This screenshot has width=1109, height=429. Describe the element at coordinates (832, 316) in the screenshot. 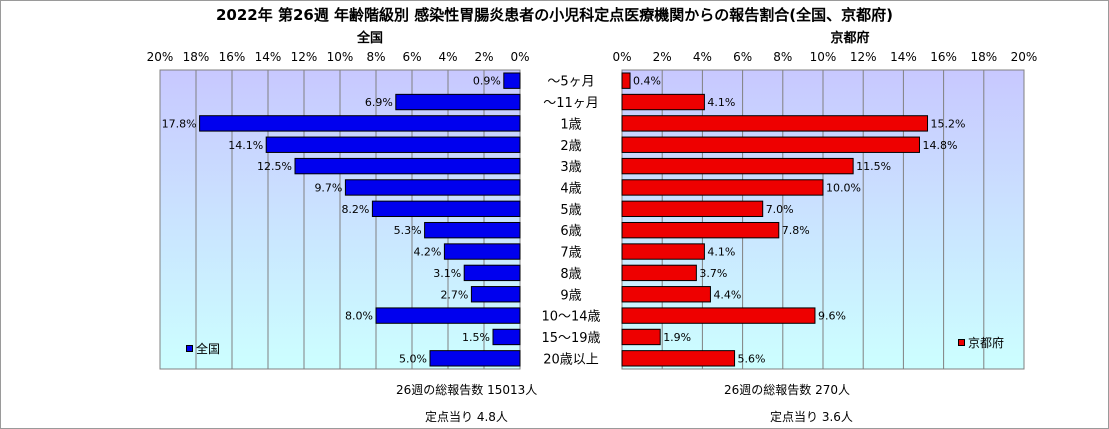

I see `kyoto-data-label: 9.6%` at that location.